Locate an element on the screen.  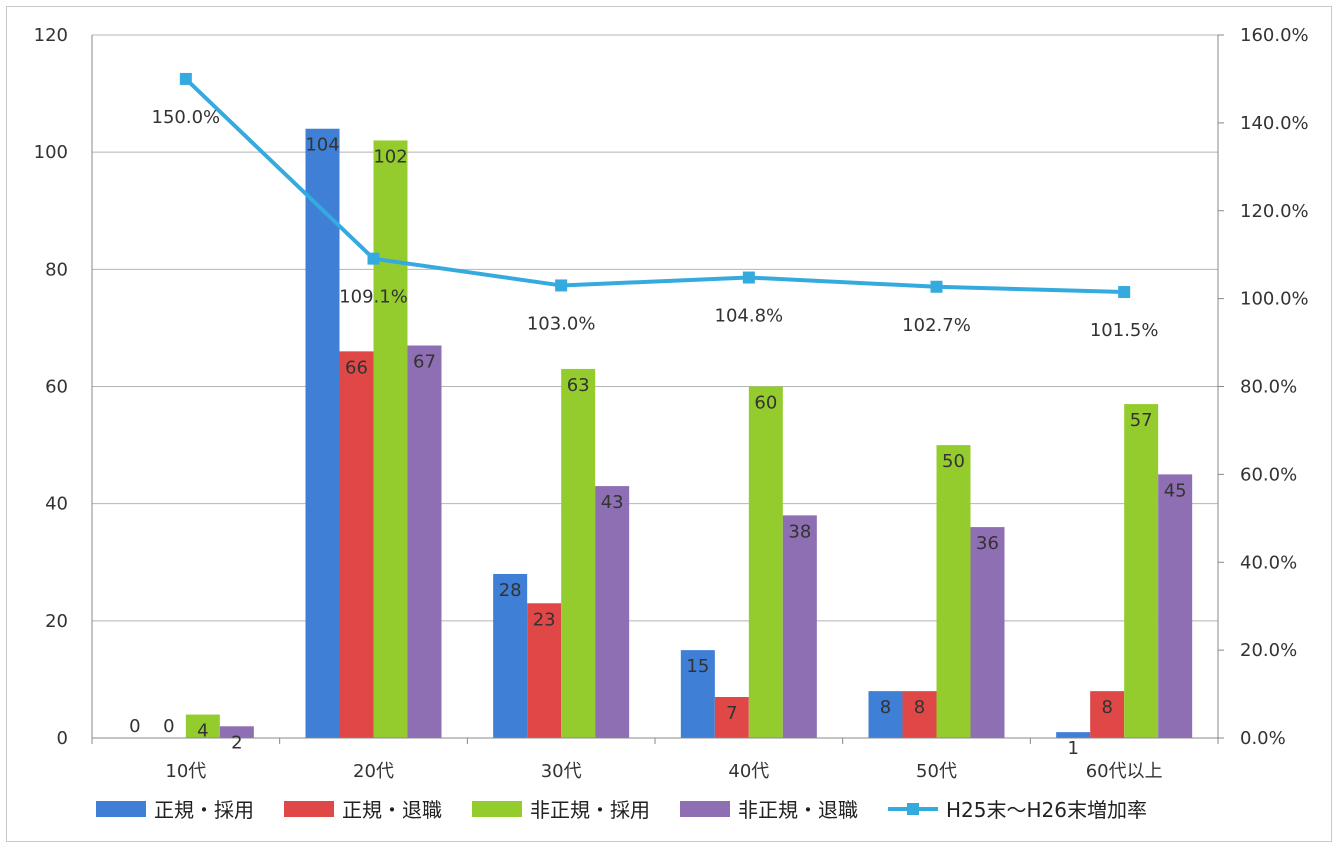
x-tick-label: 10代 is located at coordinates (185, 771).